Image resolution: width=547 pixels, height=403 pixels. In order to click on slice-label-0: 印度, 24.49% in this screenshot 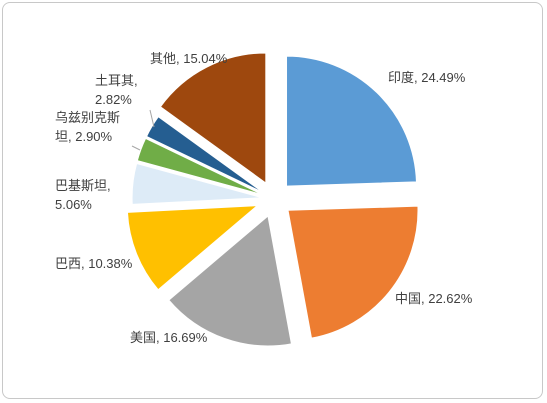, I will do `click(427, 77)`.